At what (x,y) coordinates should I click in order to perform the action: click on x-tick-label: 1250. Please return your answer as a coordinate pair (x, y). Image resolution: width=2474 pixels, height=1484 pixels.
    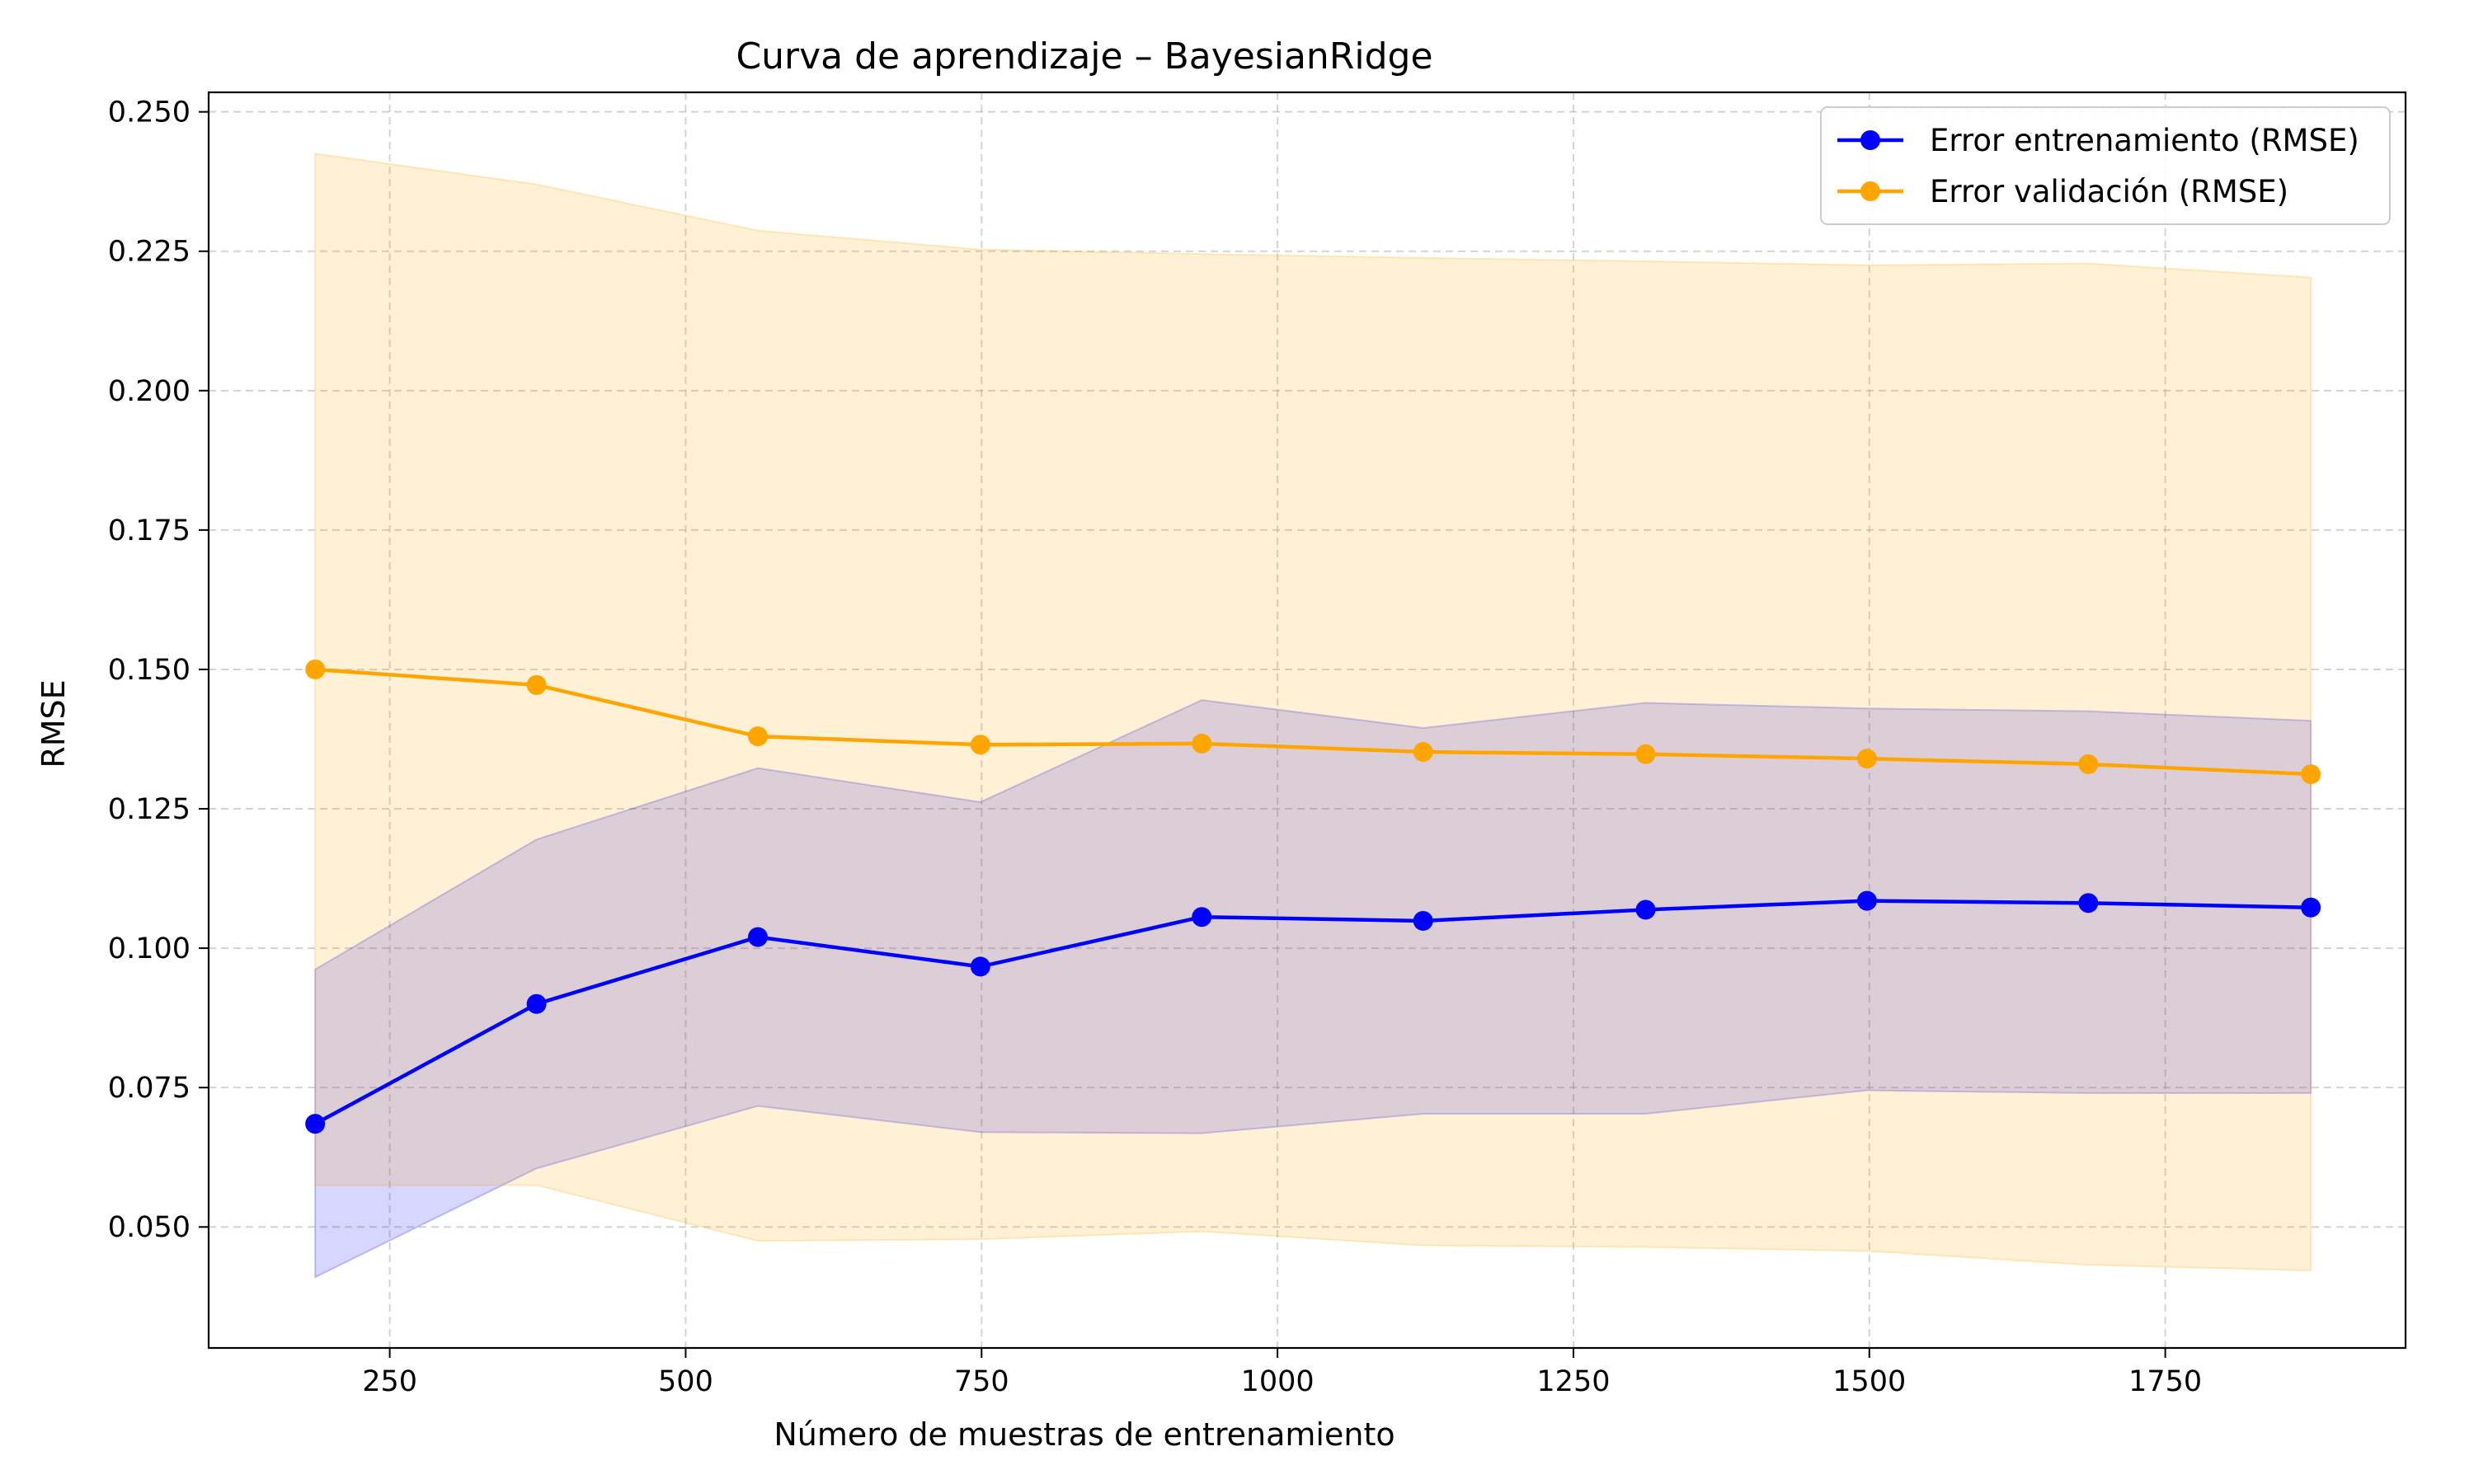
    Looking at the image, I should click on (1573, 1381).